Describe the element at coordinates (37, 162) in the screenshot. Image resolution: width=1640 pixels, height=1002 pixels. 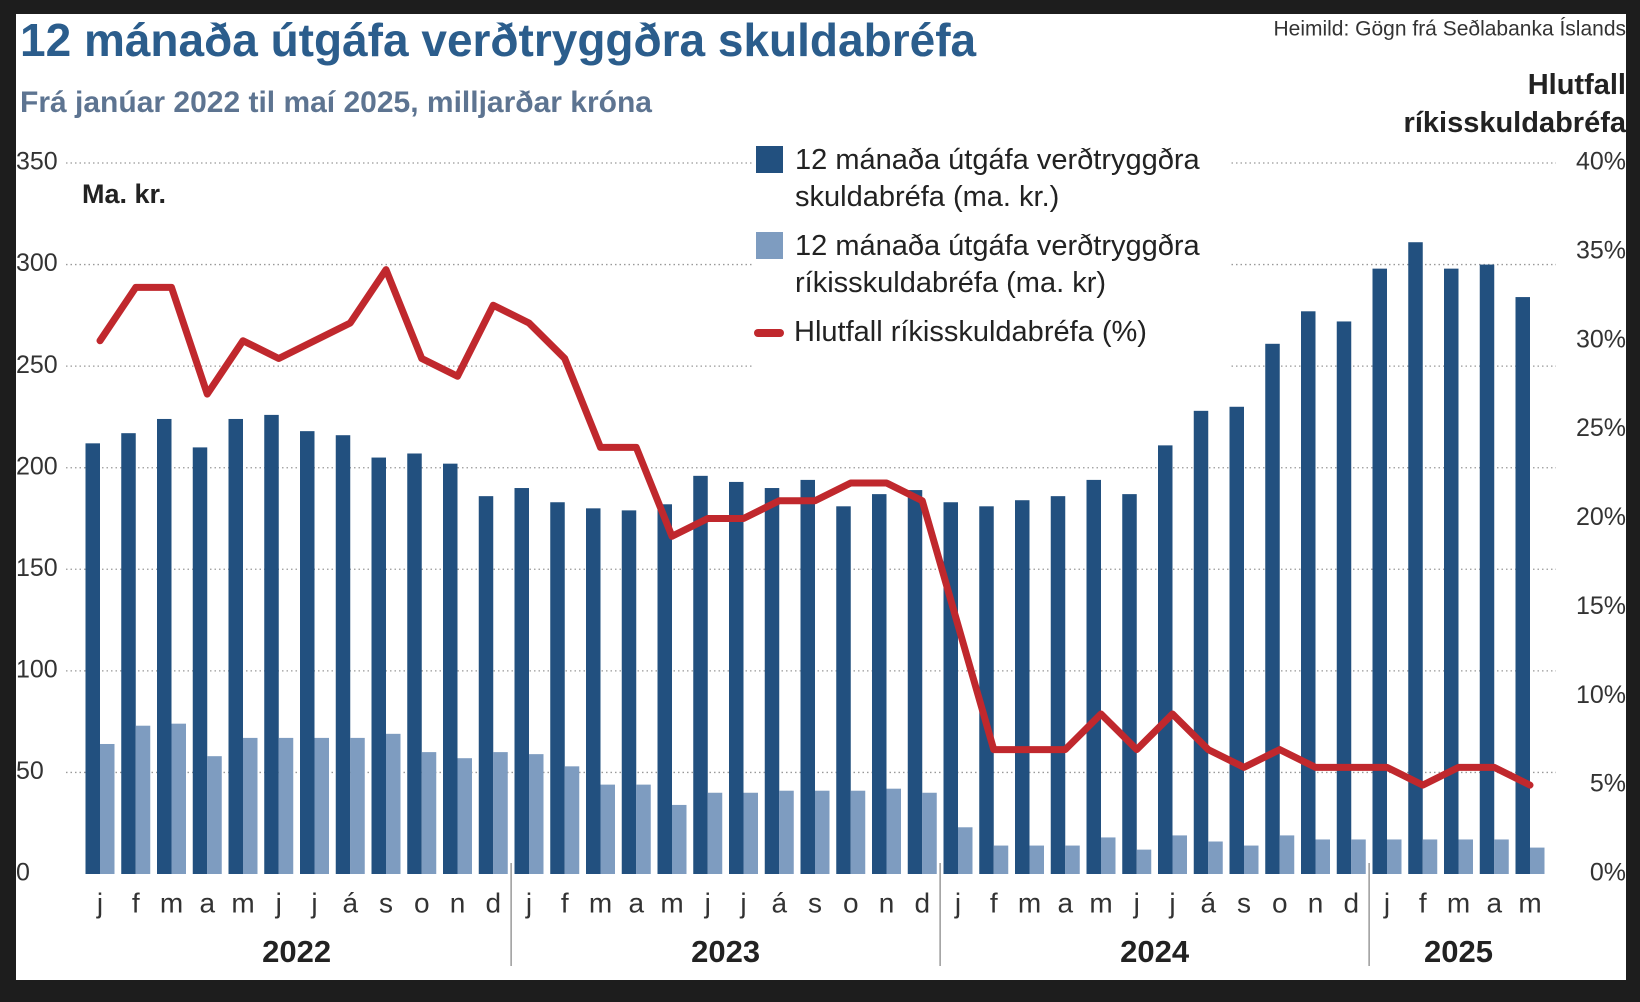
I see `y-tick-label: 350` at that location.